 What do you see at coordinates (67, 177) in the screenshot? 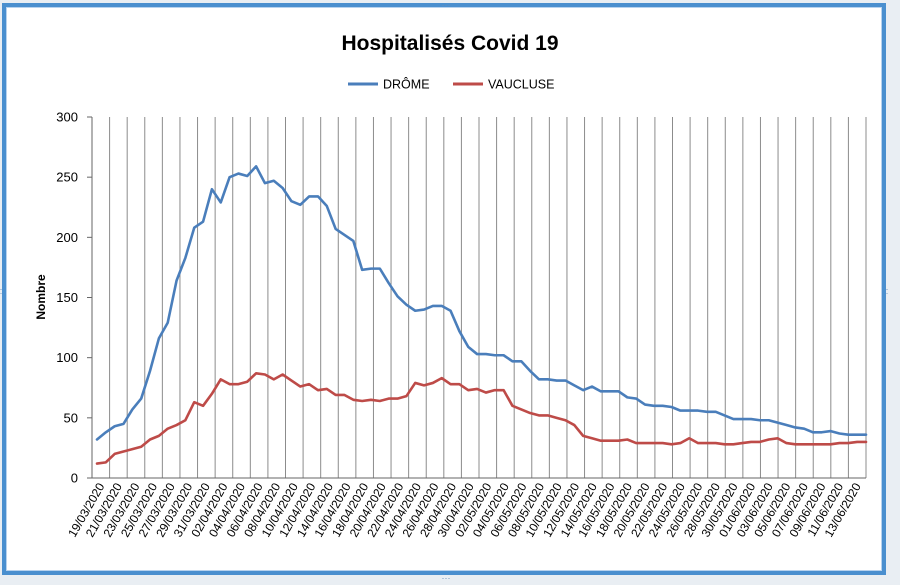
I see `y-tick-label: 250` at bounding box center [67, 177].